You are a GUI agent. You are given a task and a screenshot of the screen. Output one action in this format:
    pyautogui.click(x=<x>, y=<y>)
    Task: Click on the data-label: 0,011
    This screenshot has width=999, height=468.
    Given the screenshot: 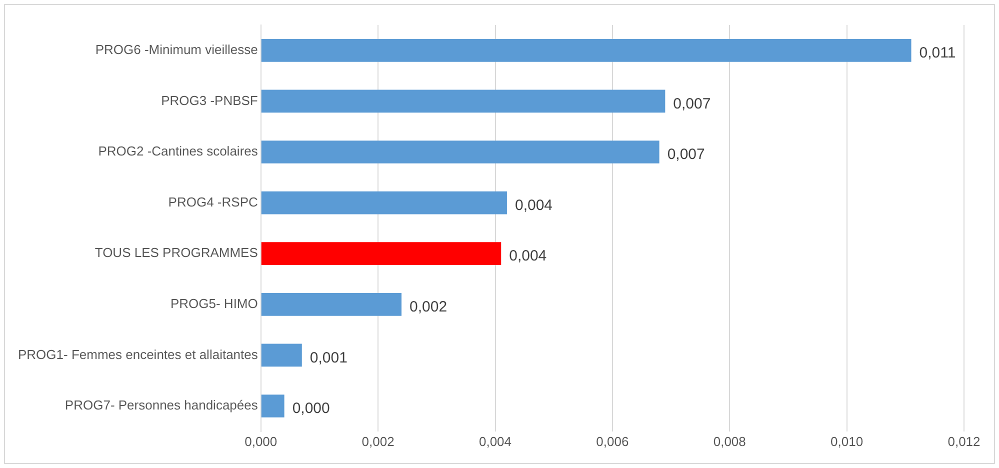 What is the action you would take?
    pyautogui.click(x=937, y=53)
    